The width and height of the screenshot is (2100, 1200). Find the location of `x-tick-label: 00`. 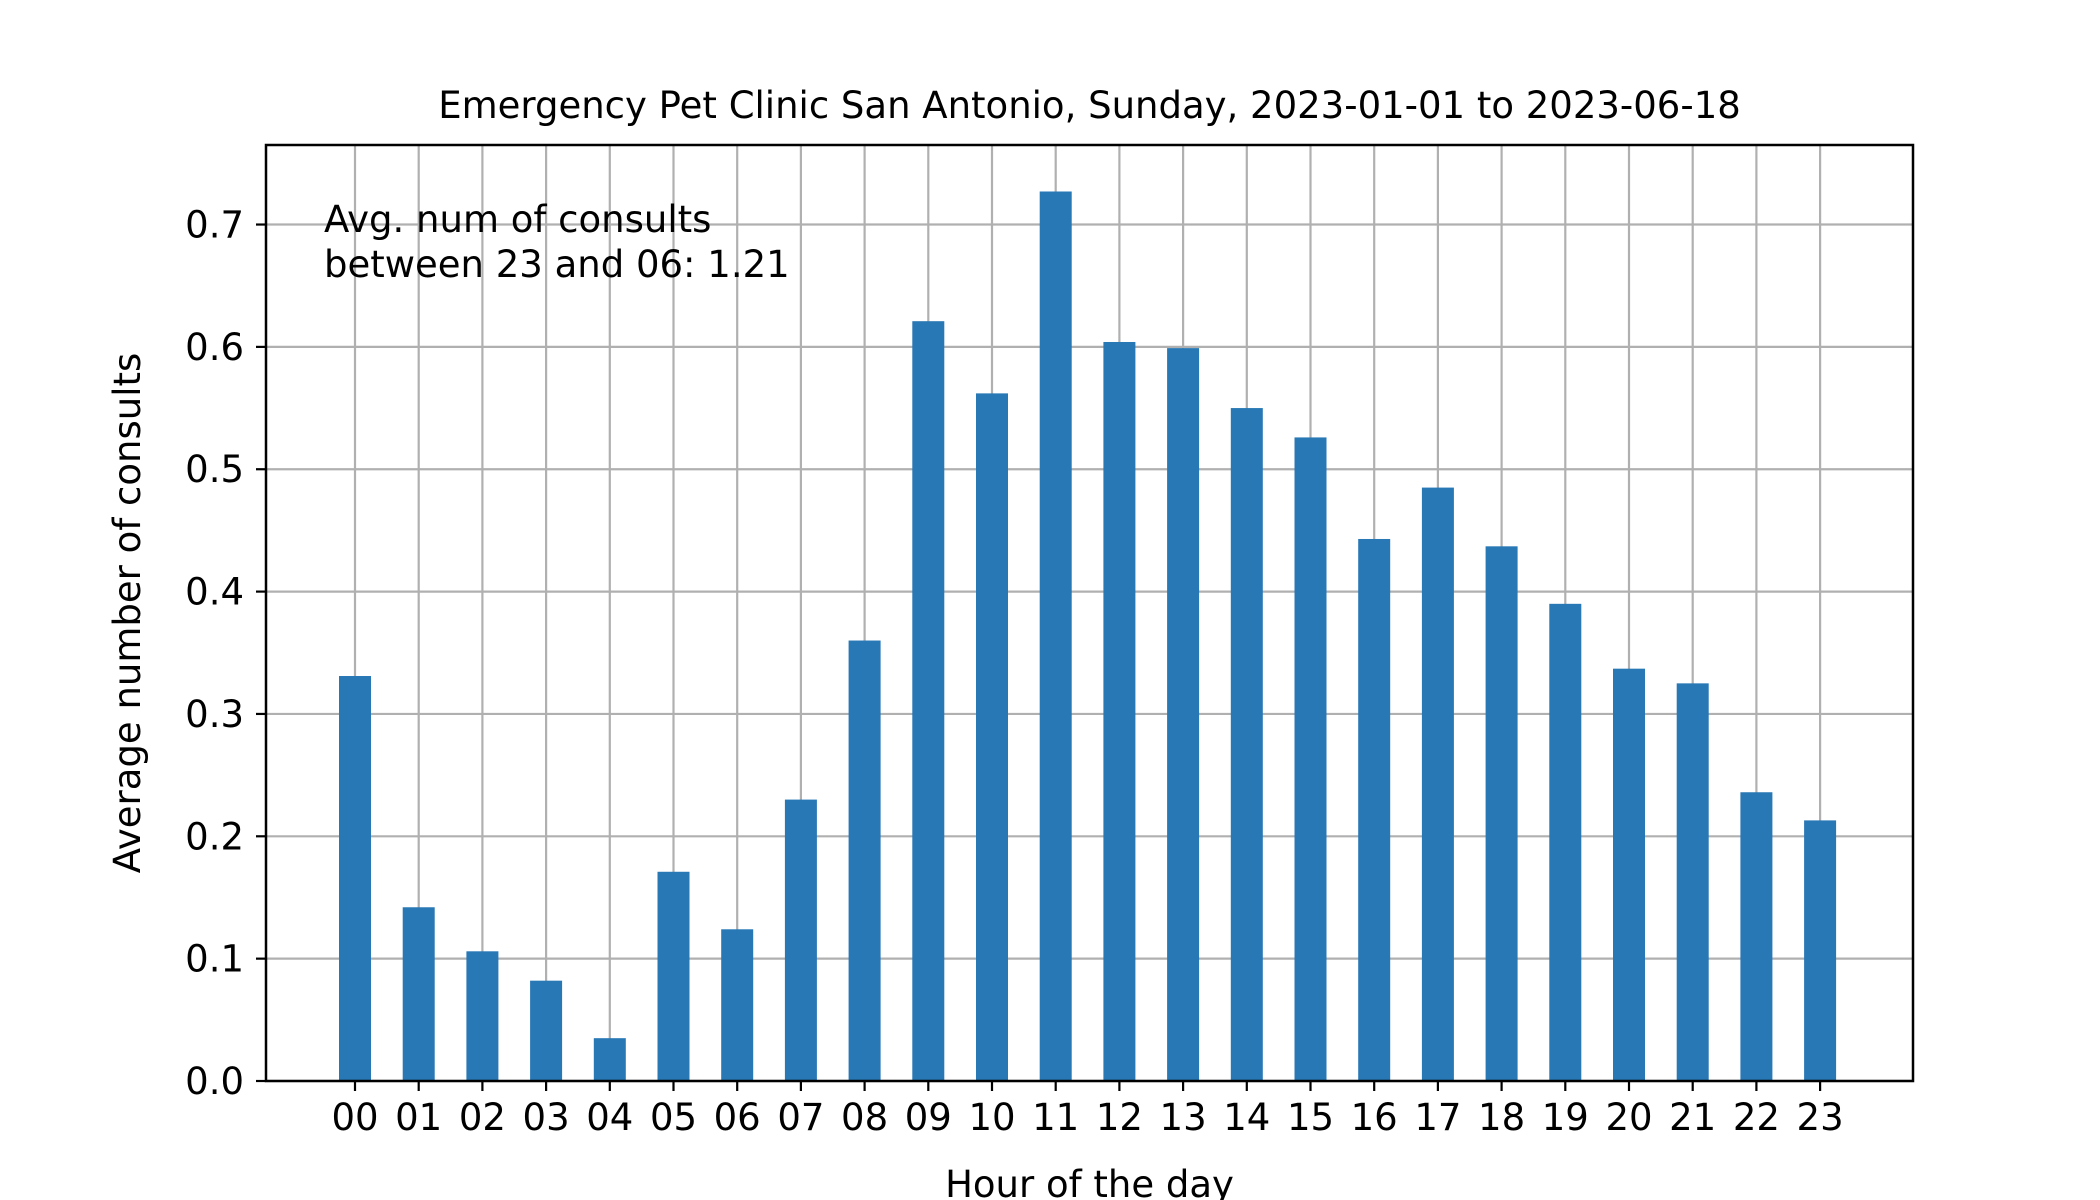

x-tick-label: 00 is located at coordinates (354, 1117).